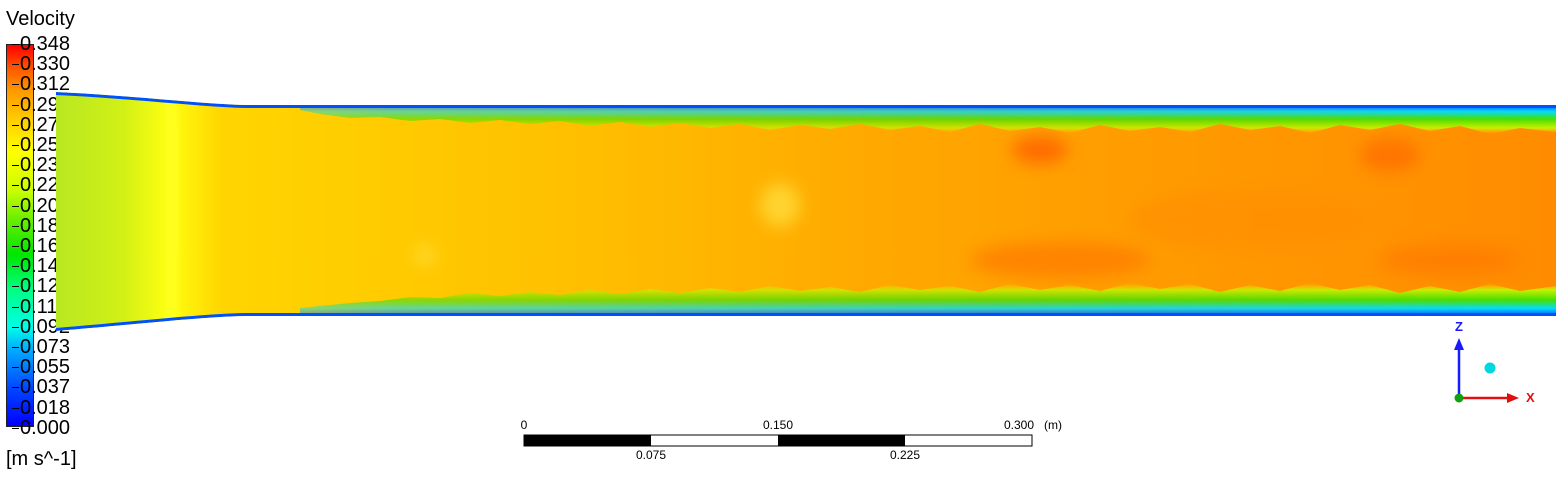 Image resolution: width=1556 pixels, height=480 pixels. I want to click on colorbar-tick-label: 0.037, so click(41, 387).